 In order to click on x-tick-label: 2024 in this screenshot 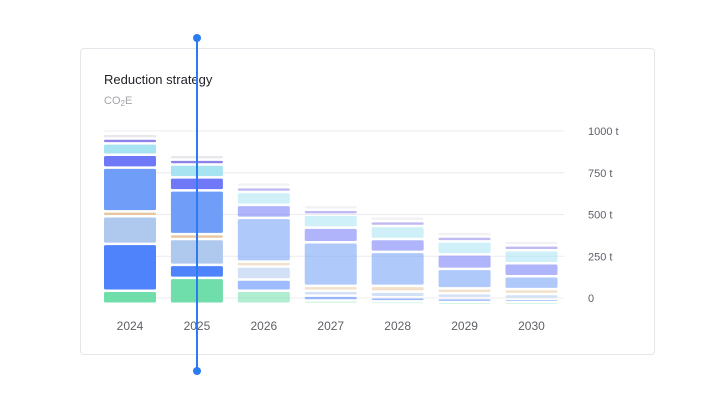, I will do `click(130, 326)`.